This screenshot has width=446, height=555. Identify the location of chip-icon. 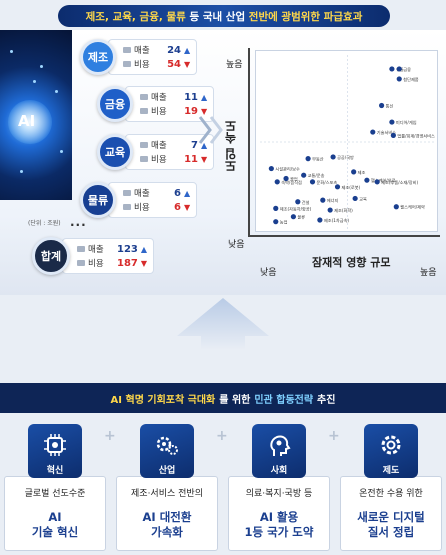
(55, 445).